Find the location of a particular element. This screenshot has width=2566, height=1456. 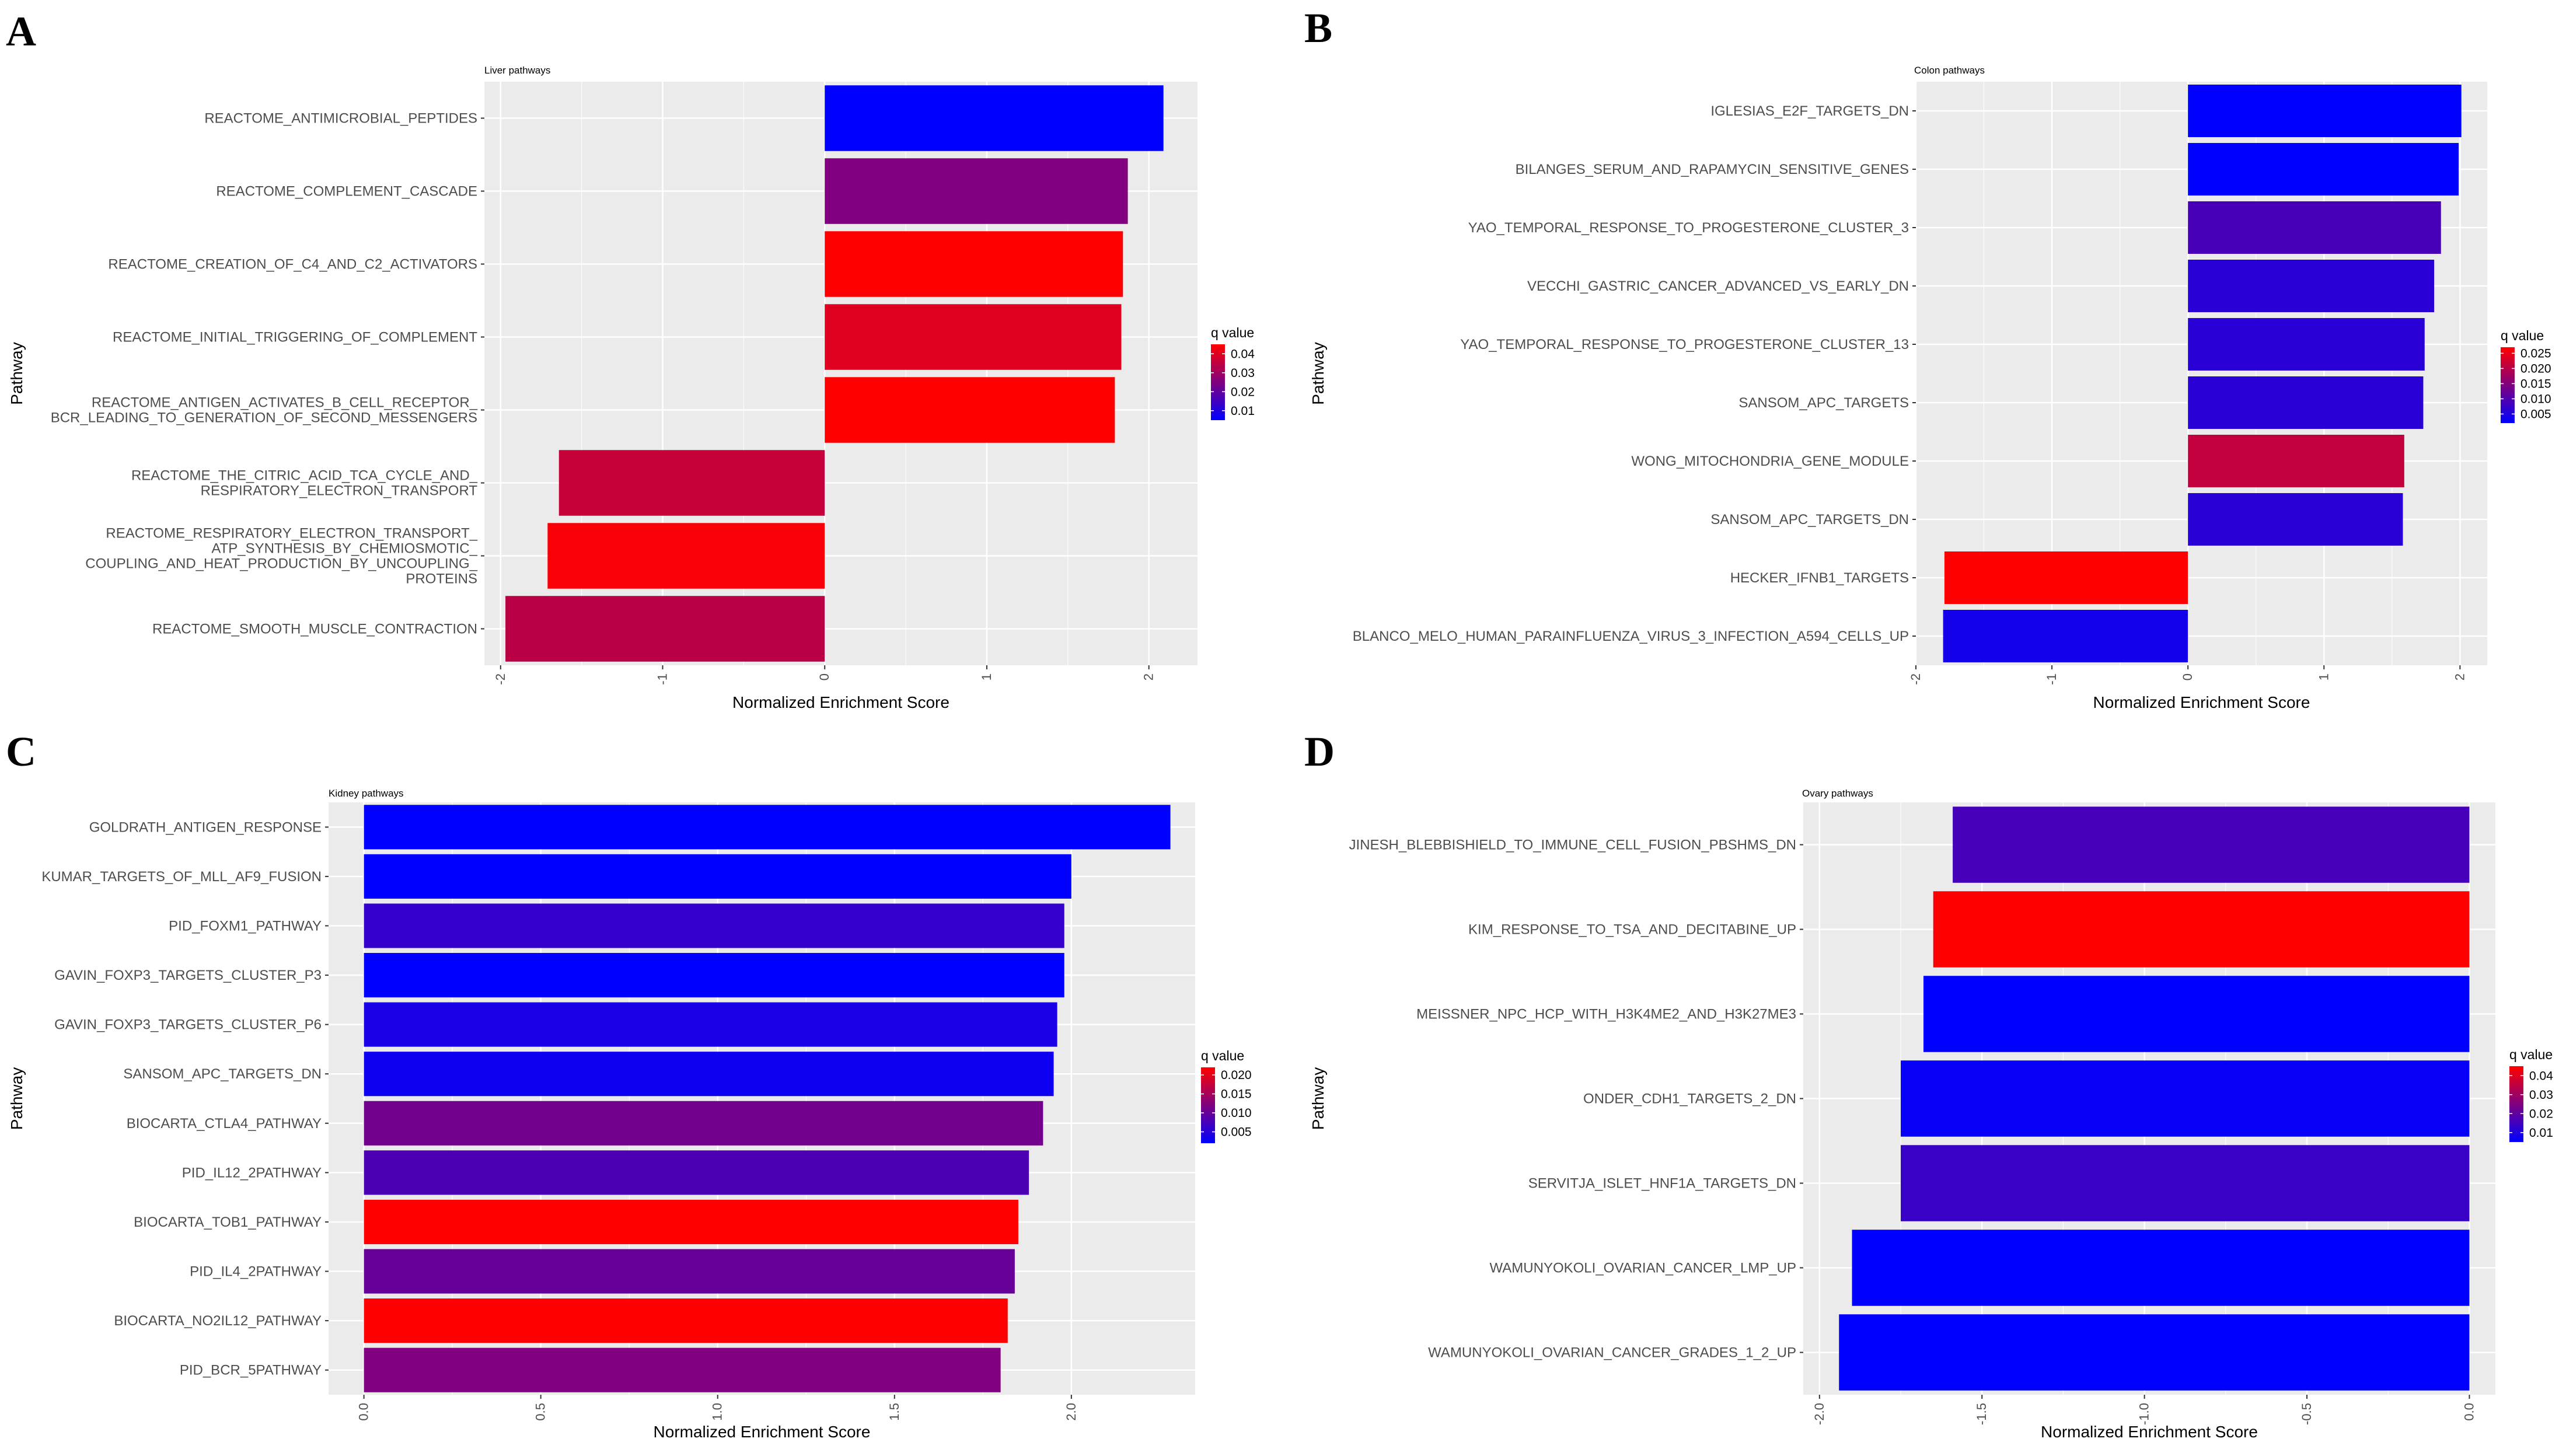

y-tick-label: REACTOME_COMPLEMENT_CASCADE is located at coordinates (346, 192).